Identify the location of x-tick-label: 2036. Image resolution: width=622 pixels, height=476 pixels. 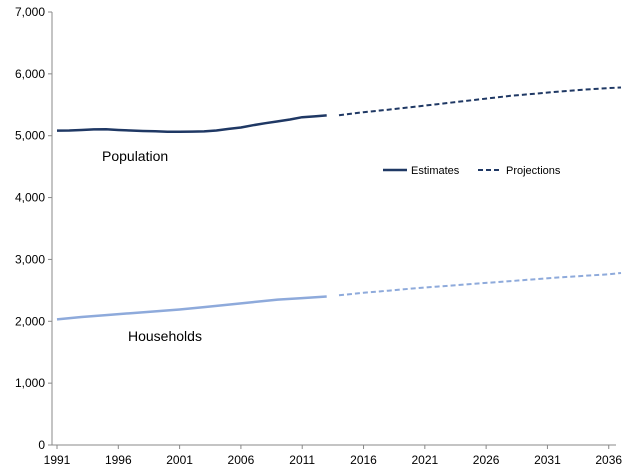
(608, 460).